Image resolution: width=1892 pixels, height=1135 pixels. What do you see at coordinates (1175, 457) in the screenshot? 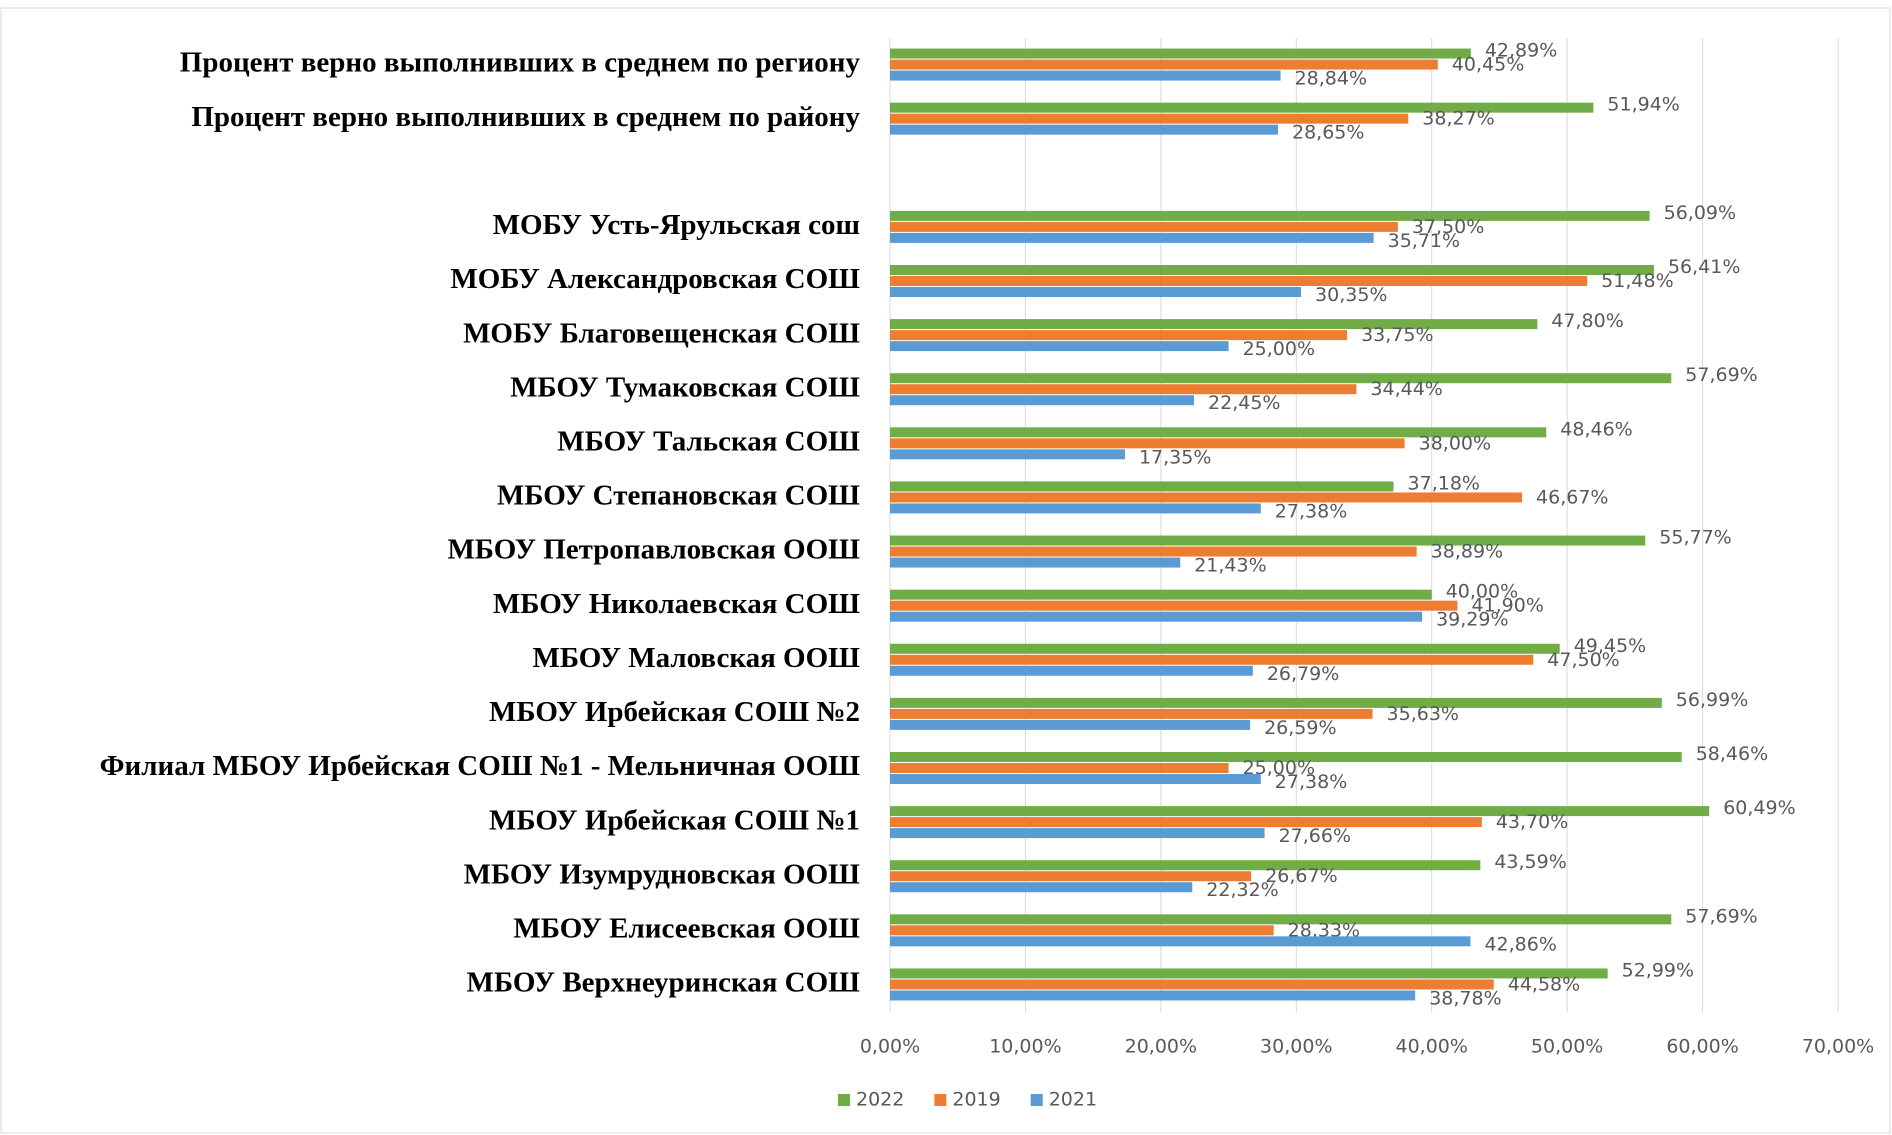
I see `value-label: 17,35%` at bounding box center [1175, 457].